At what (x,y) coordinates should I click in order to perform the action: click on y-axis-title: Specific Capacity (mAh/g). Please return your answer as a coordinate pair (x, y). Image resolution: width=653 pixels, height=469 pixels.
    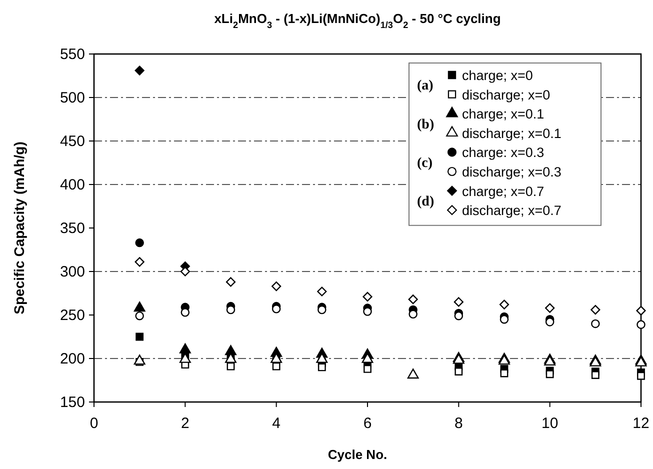
    Looking at the image, I should click on (19, 228).